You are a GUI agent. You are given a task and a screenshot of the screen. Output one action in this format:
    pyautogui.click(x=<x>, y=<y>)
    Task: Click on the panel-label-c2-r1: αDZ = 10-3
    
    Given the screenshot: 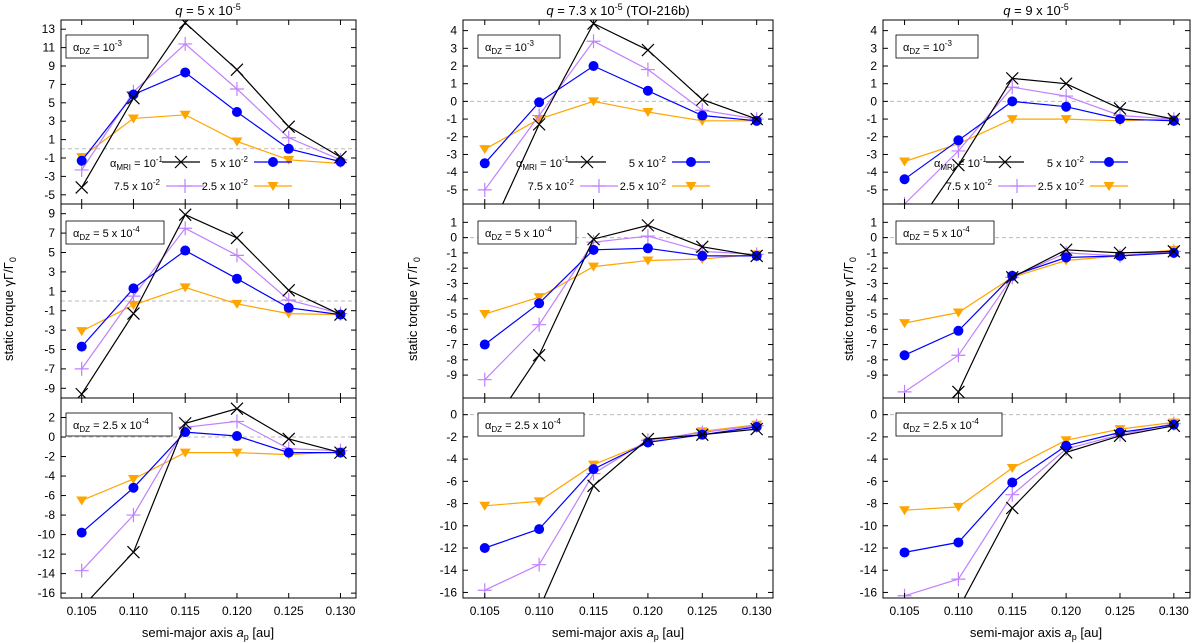 What is the action you would take?
    pyautogui.click(x=519, y=46)
    